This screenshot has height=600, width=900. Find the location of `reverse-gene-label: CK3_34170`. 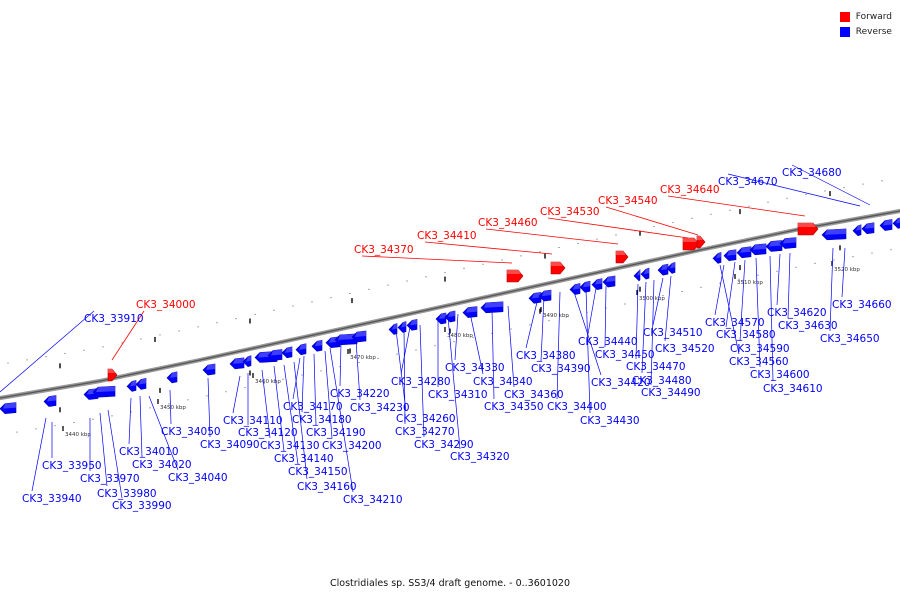

reverse-gene-label: CK3_34170 is located at coordinates (313, 407).